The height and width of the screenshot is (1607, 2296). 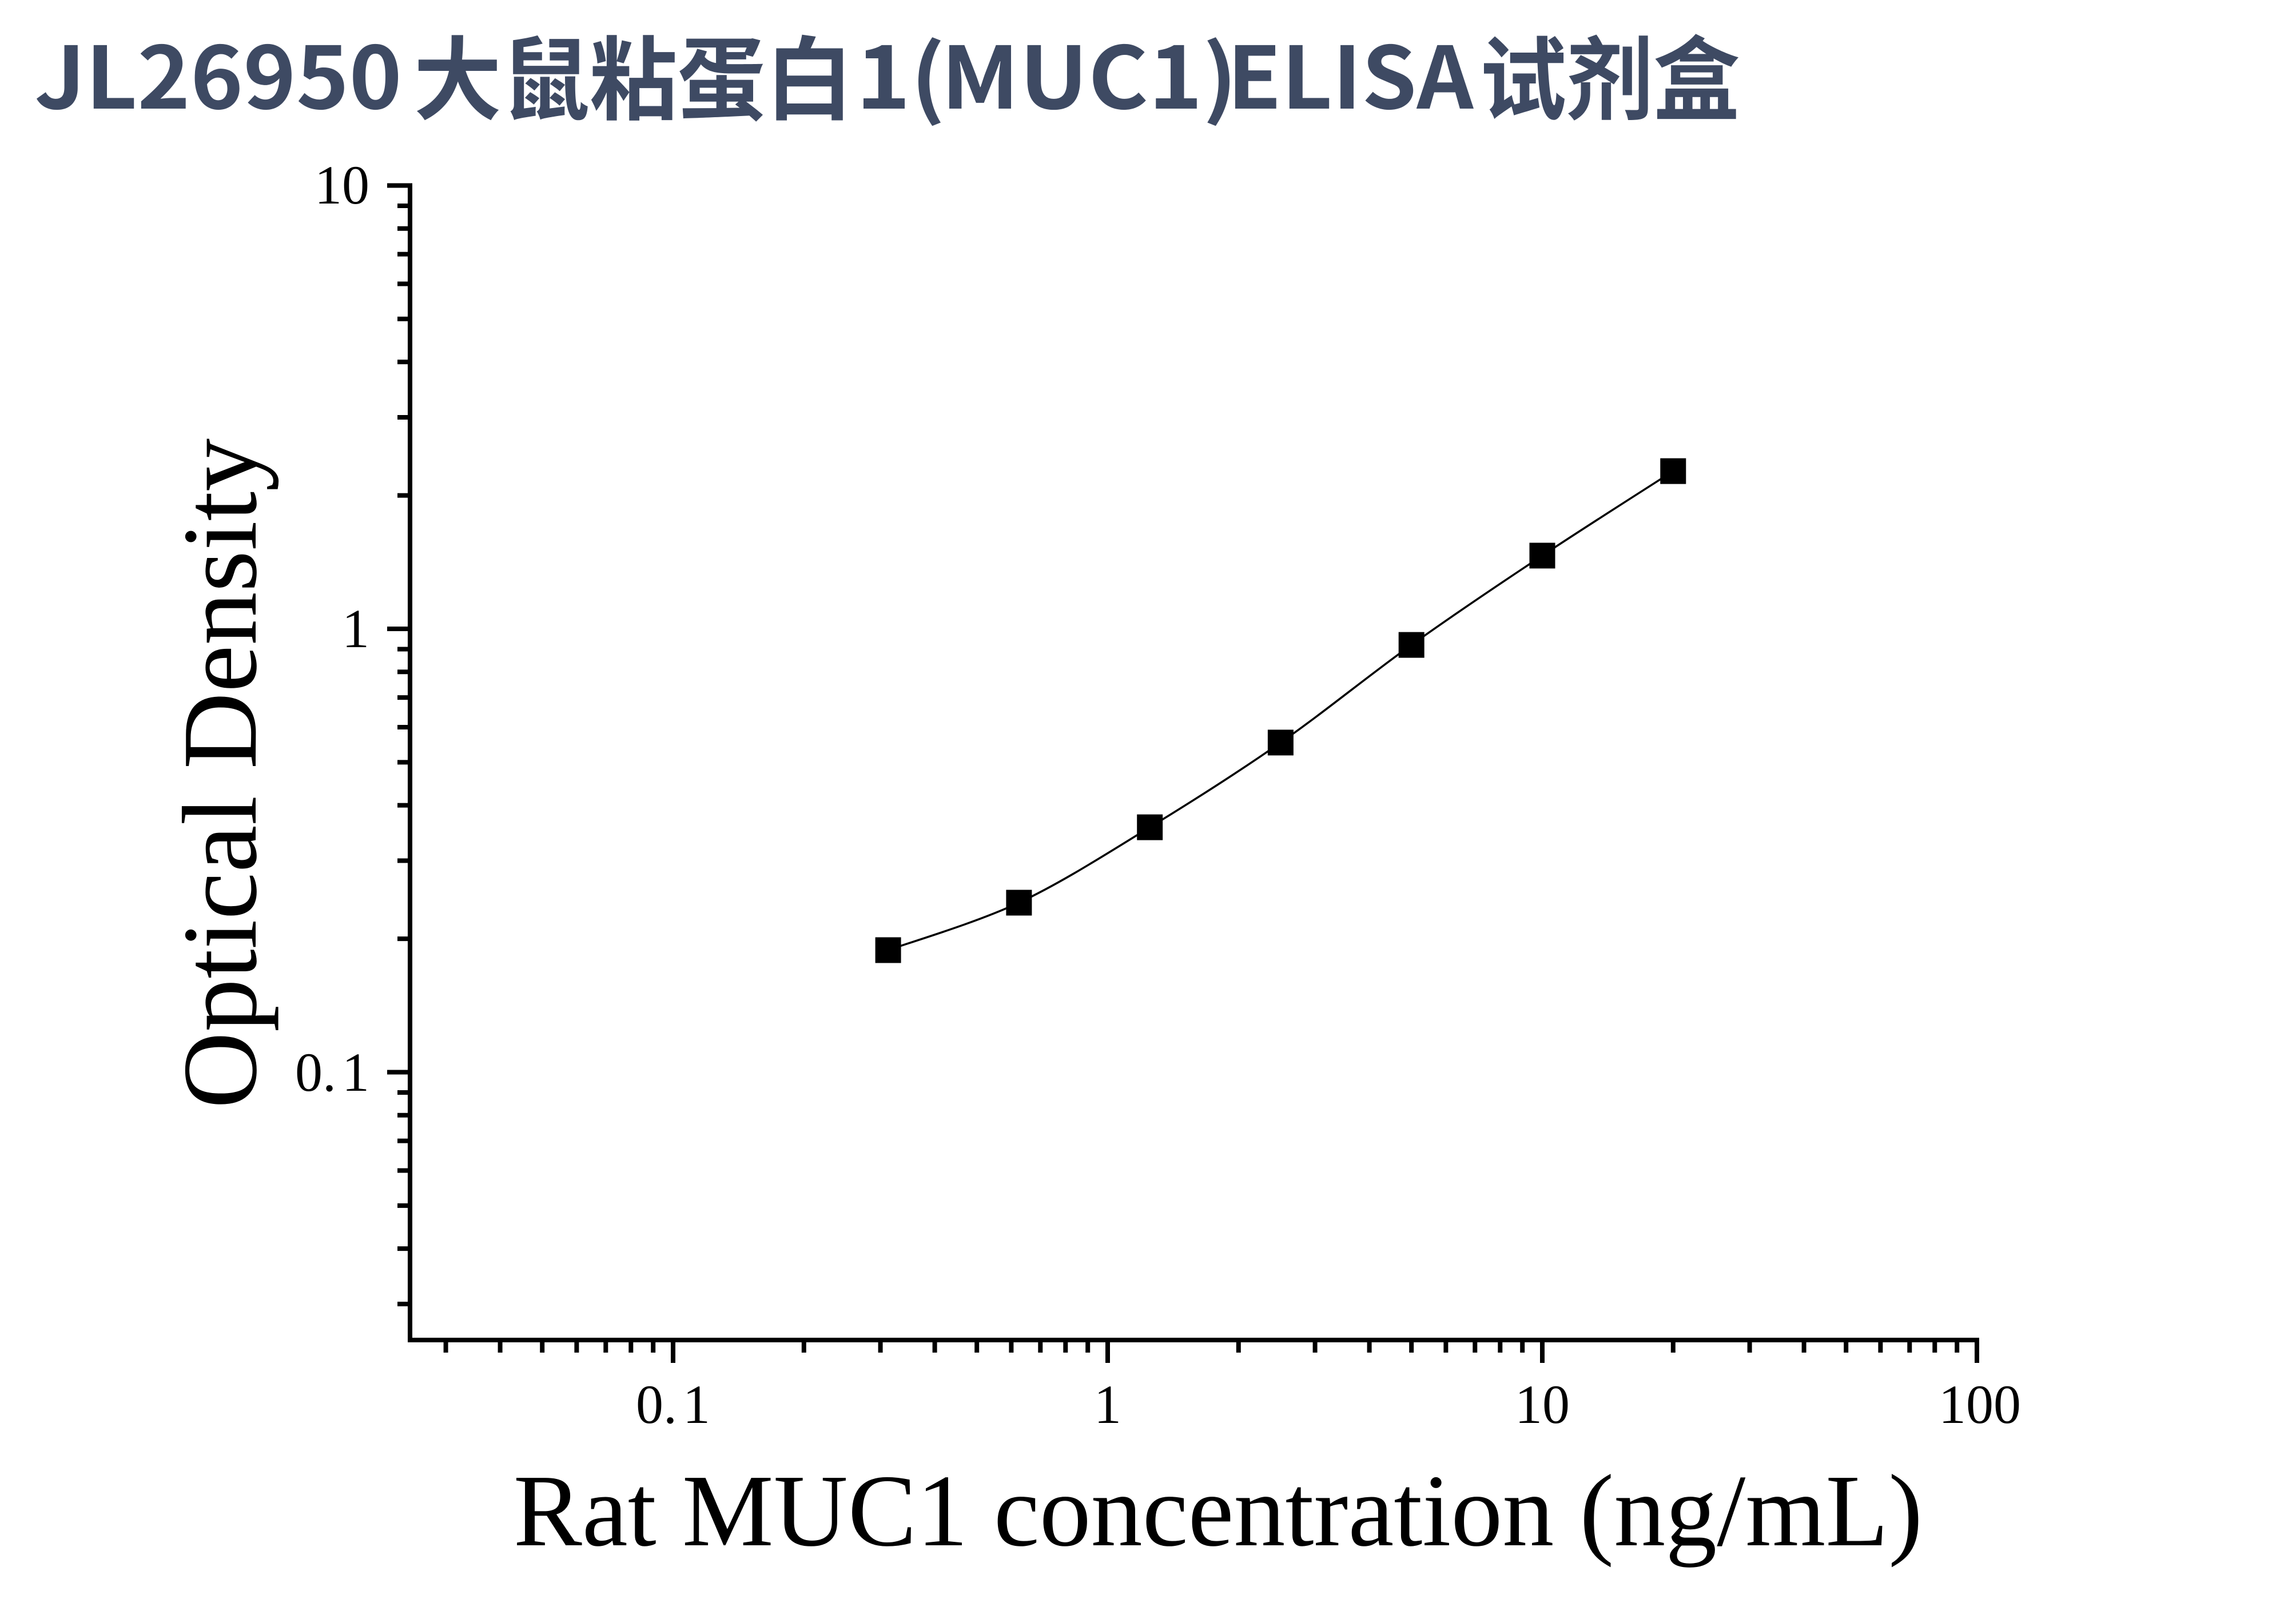 I want to click on svg-text: 100, so click(x=1980, y=1404).